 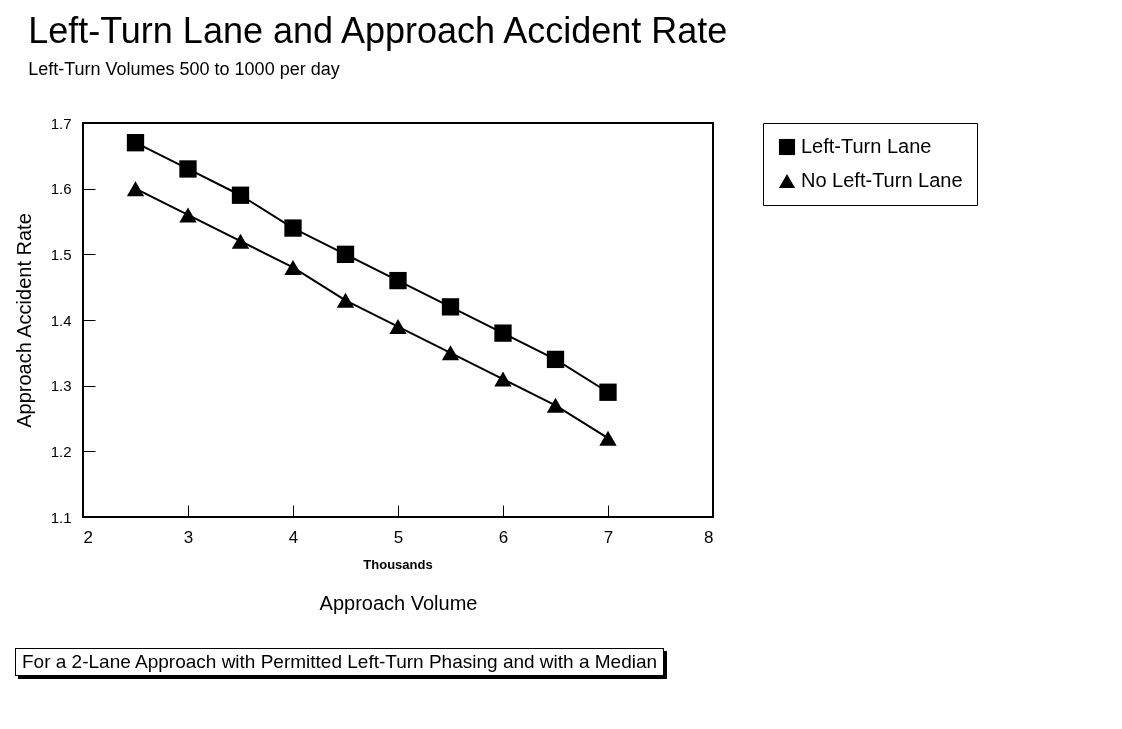 What do you see at coordinates (61, 189) in the screenshot?
I see `y-tick-label: 1.6` at bounding box center [61, 189].